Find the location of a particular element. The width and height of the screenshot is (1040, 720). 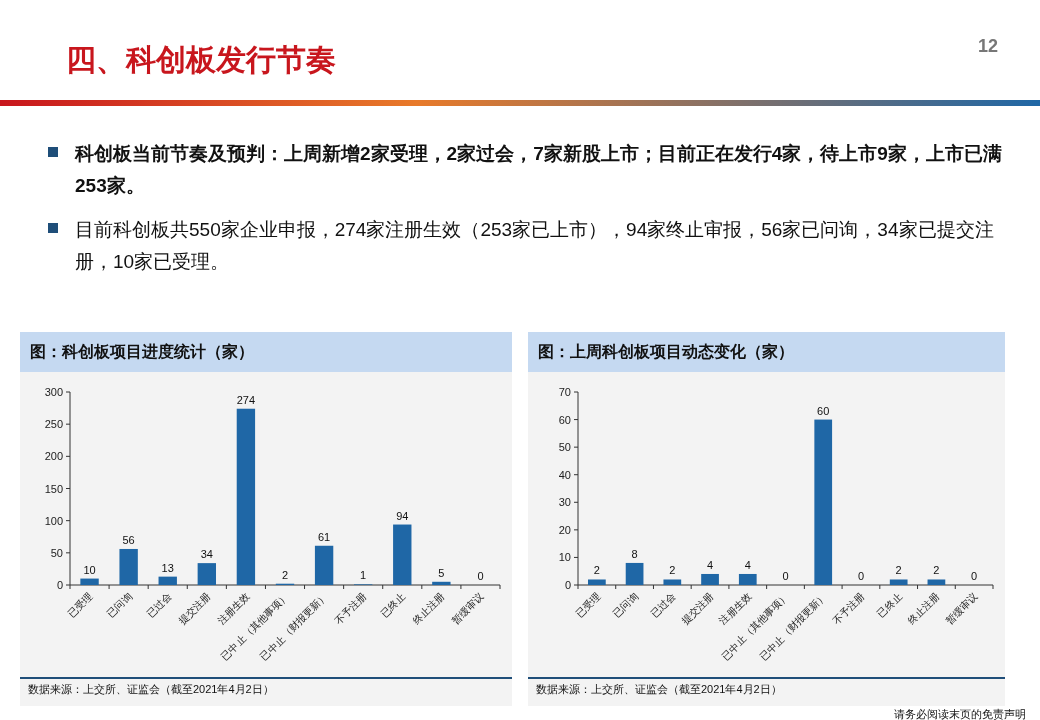

y-tick-label: 40 is located at coordinates (564, 474).